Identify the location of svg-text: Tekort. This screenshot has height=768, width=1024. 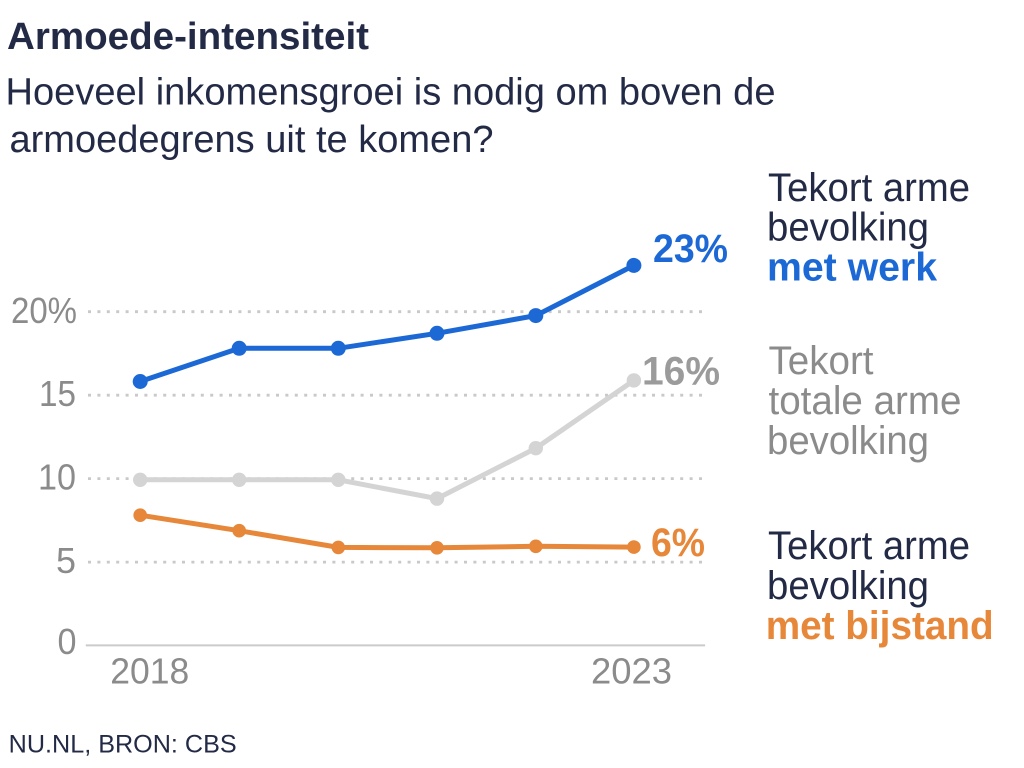
(821, 361).